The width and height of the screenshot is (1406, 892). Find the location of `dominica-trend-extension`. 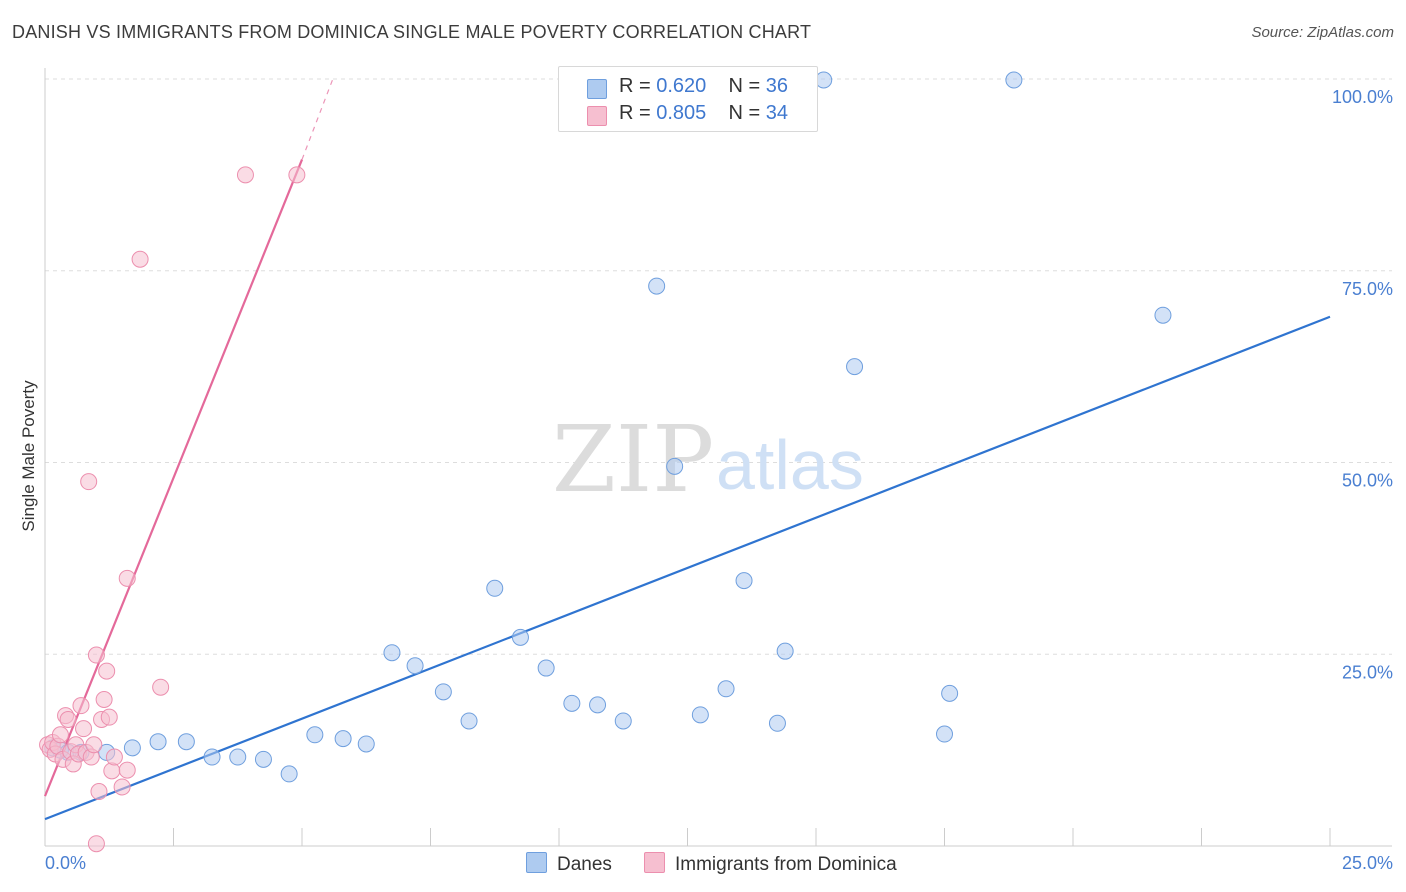

dominica-trend-extension is located at coordinates (317, 119).